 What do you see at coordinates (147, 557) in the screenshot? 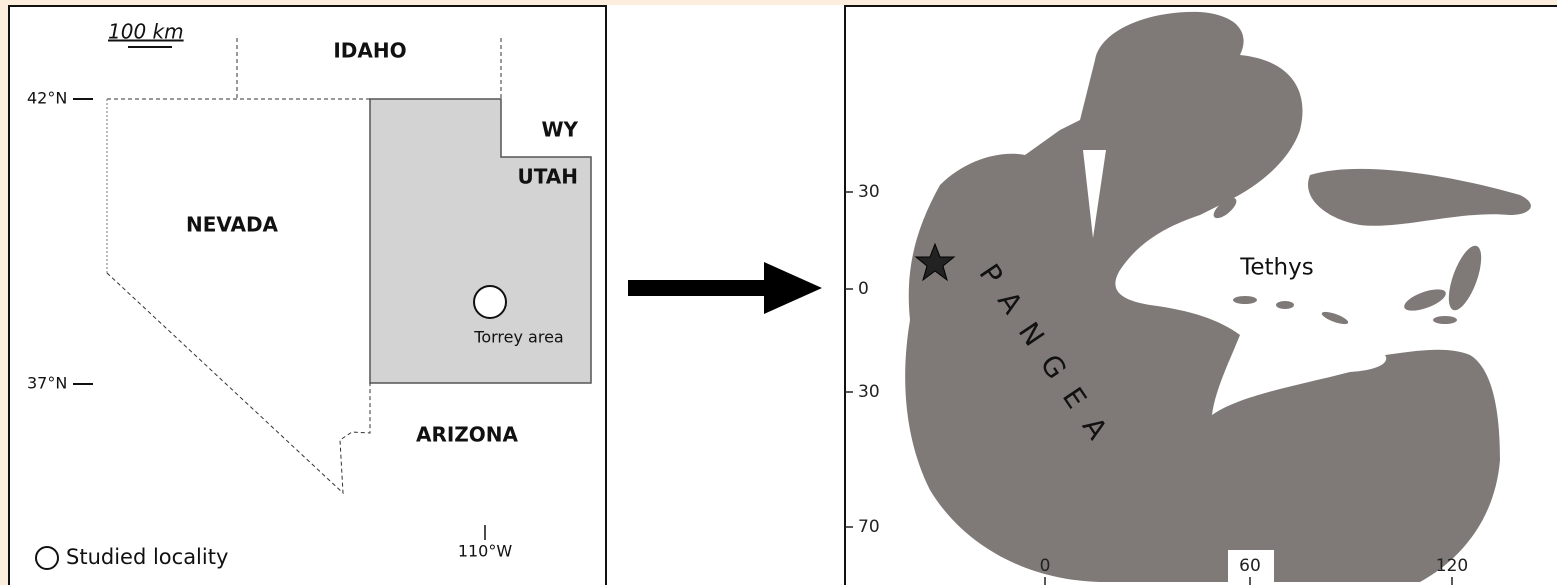
I see `legend-label: Studied locality` at bounding box center [147, 557].